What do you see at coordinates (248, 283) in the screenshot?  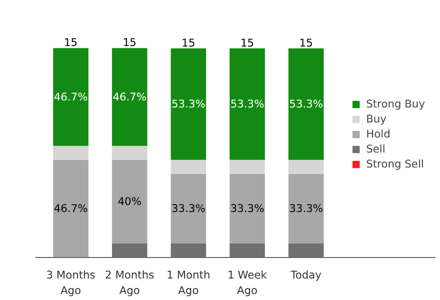 I see `x-tick-label: 1 Week Ago` at bounding box center [248, 283].